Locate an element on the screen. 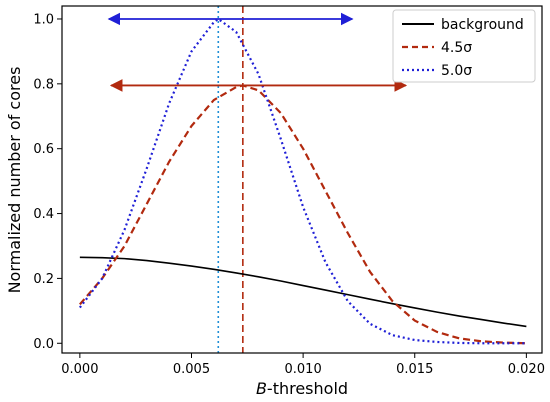  x-axis: 0.000 0.005 0.010 0.015 0.020 is located at coordinates (303, 365).